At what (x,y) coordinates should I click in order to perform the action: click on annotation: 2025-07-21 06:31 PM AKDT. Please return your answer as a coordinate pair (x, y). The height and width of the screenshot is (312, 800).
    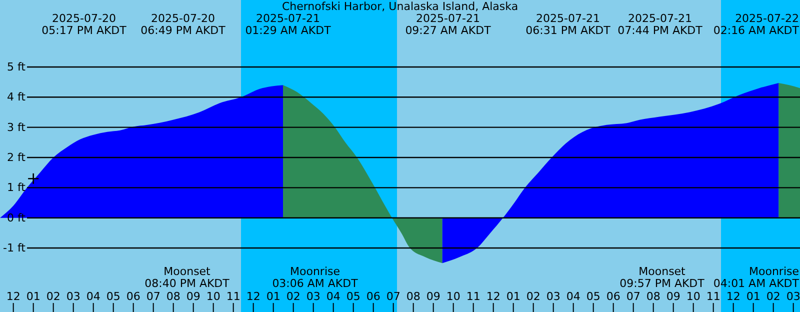
    Looking at the image, I should click on (568, 24).